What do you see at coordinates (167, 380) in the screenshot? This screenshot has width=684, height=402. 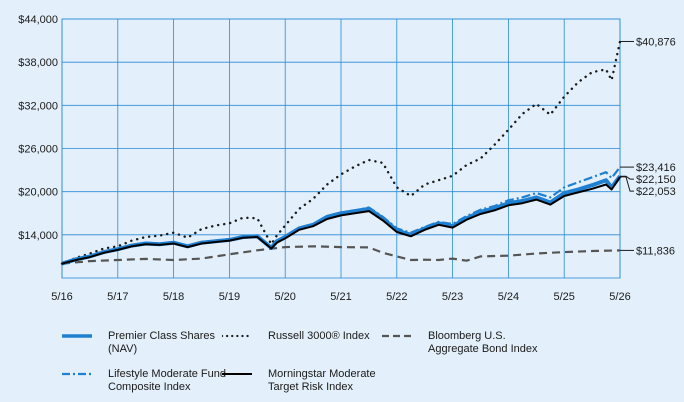 I see `legend-label-lifestyle: Lifestyle Moderate Fund Composite Index` at bounding box center [167, 380].